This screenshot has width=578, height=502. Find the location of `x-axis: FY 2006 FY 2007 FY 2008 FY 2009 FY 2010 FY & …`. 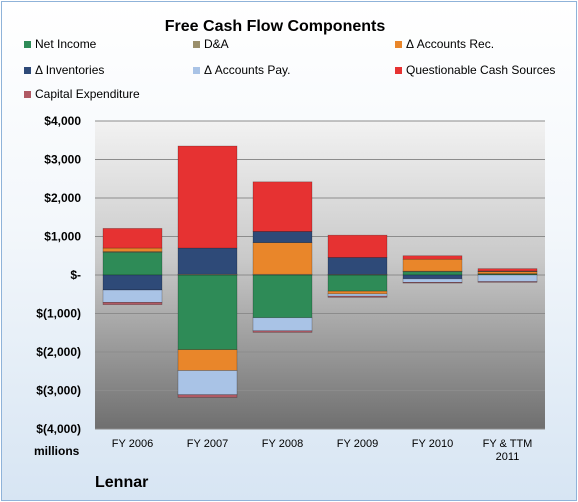

x-axis: FY 2006 FY 2007 FY 2008 FY 2009 FY 2010 FY & … is located at coordinates (322, 450).